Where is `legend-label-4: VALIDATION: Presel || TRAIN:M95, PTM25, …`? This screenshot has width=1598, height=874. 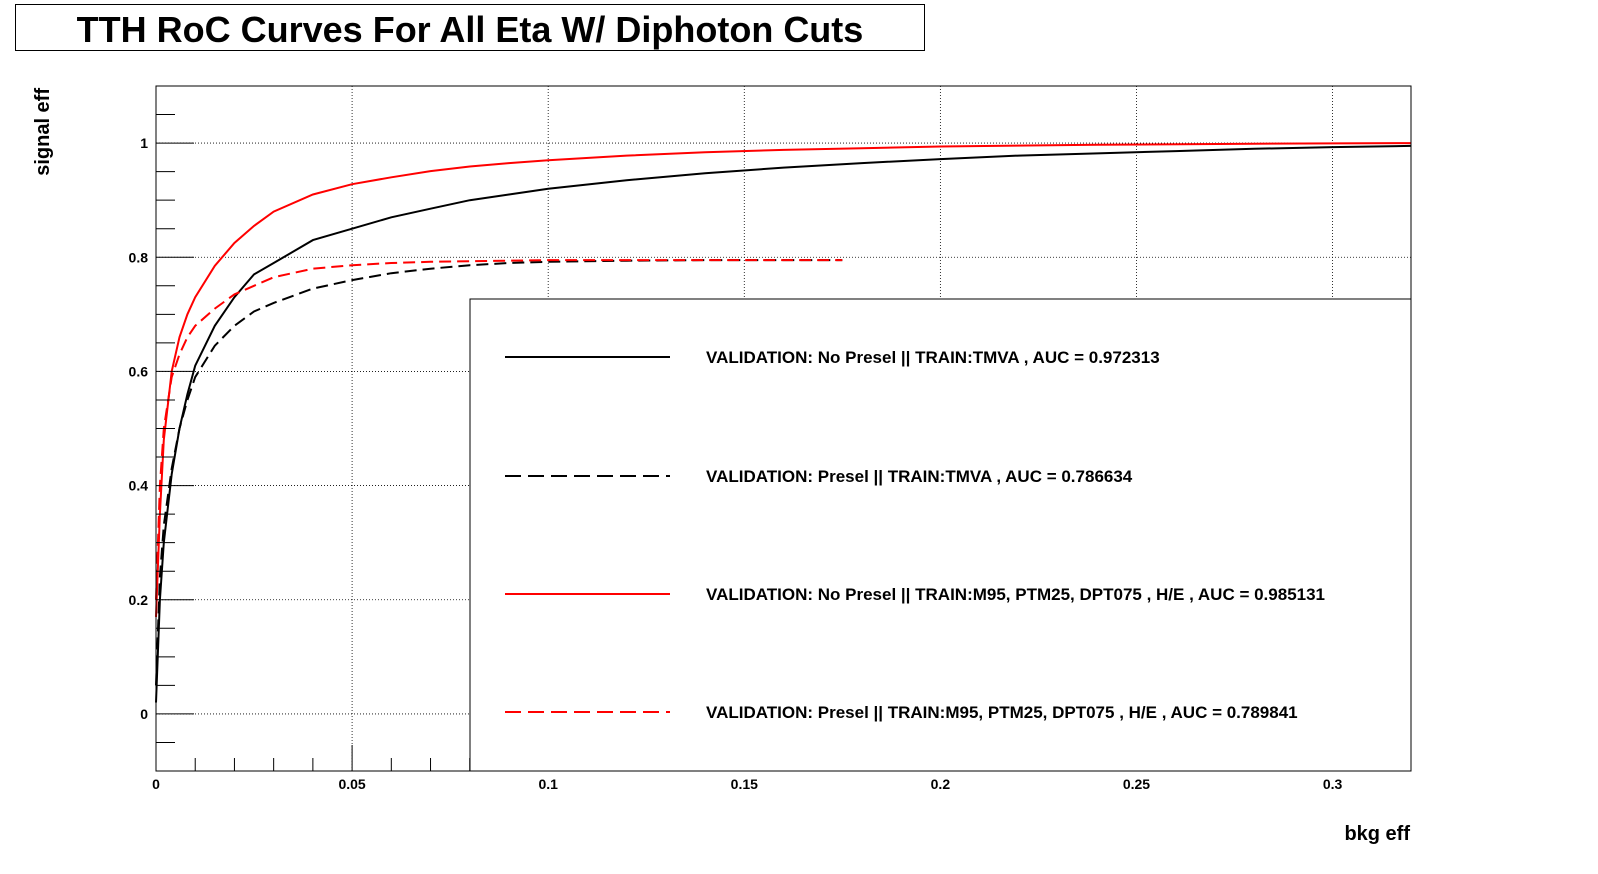
legend-label-4: VALIDATION: Presel || TRAIN:M95, PTM25, … is located at coordinates (1002, 712).